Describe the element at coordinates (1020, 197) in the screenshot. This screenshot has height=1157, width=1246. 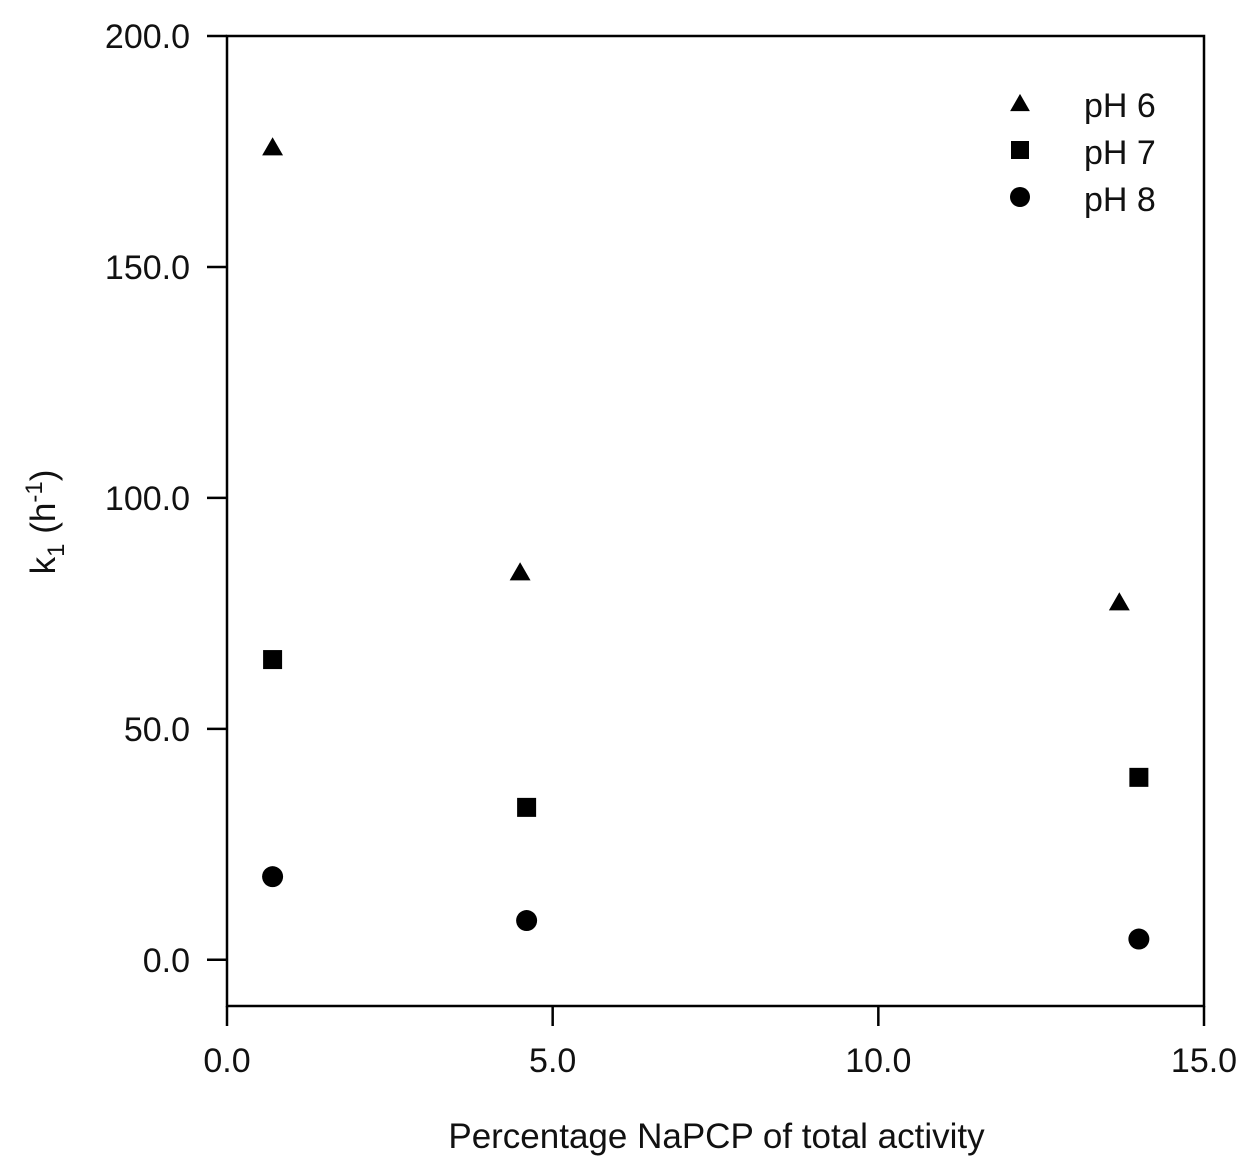
I see `legend-marker-circle` at that location.